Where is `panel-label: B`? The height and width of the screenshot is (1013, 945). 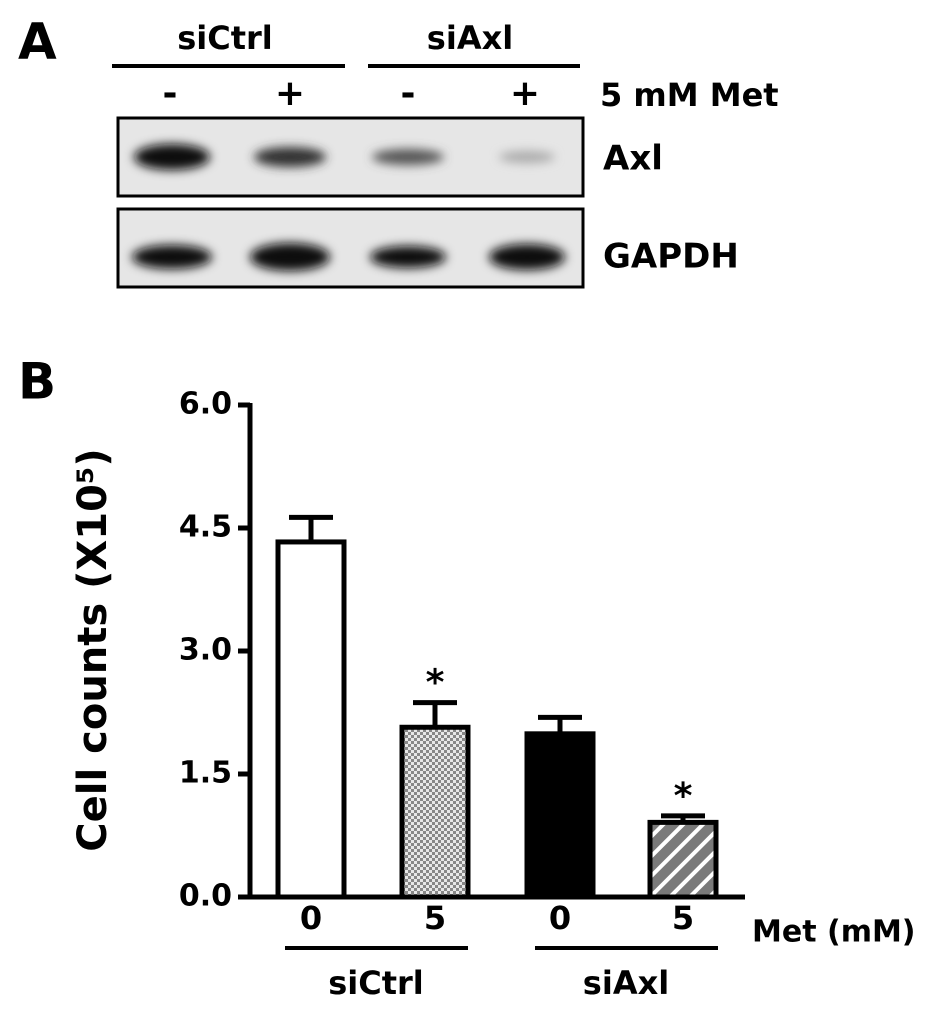 panel-label: B is located at coordinates (37, 382).